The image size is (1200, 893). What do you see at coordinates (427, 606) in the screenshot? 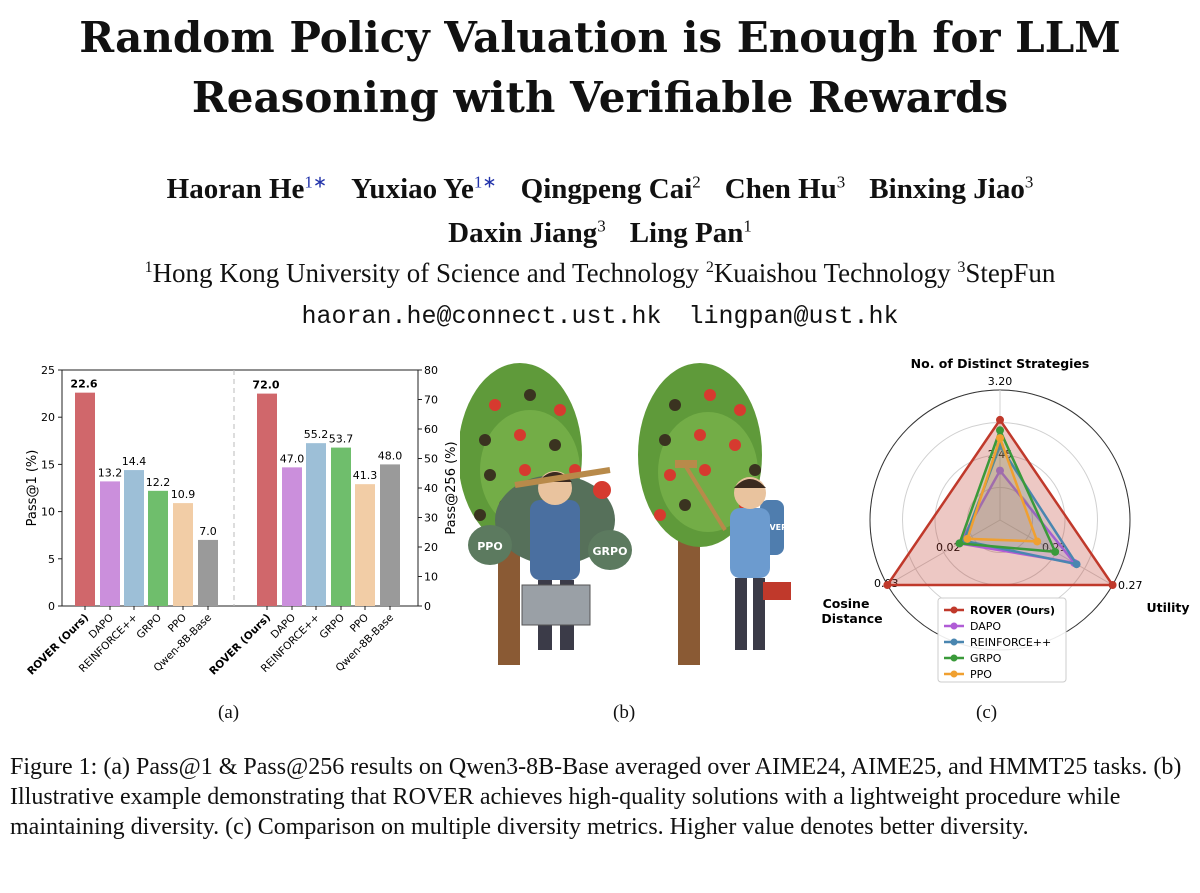
I see `y2-tick-label: 0` at bounding box center [427, 606].